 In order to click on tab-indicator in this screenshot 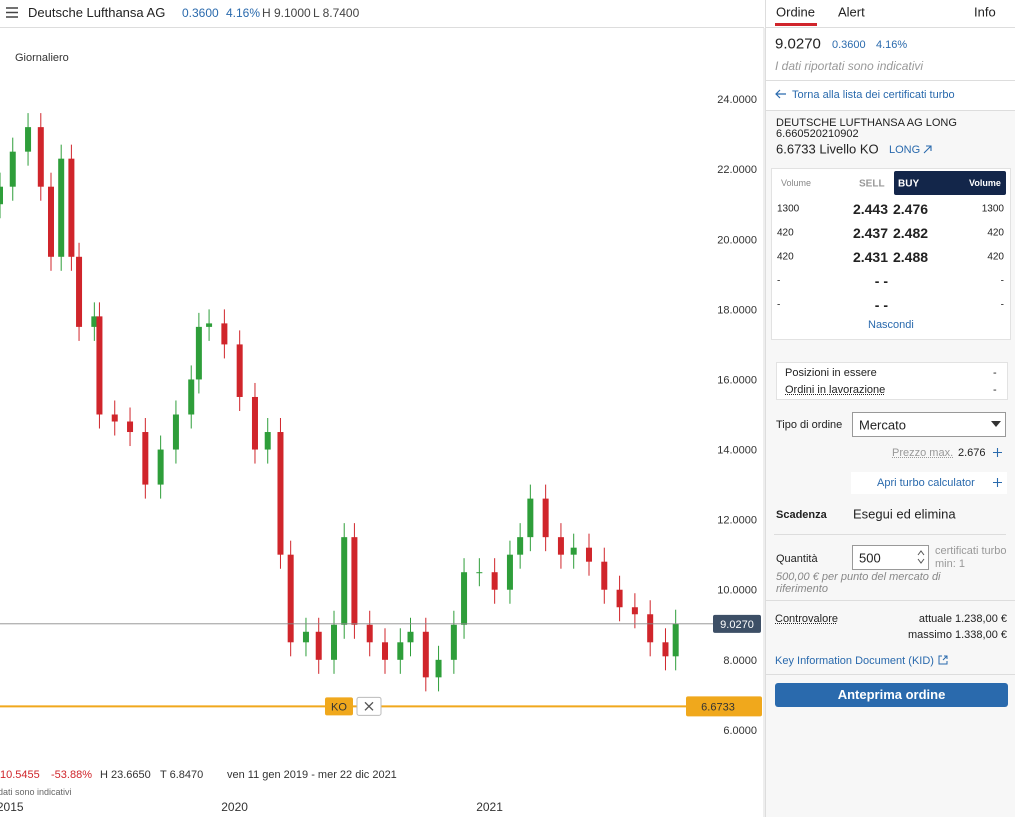, I will do `click(796, 24)`.